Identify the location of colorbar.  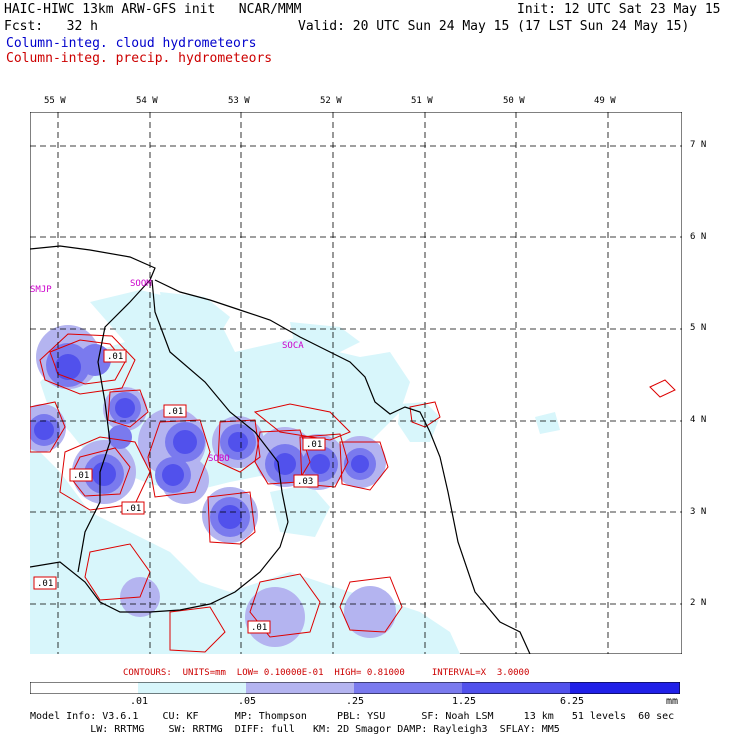
(355, 688).